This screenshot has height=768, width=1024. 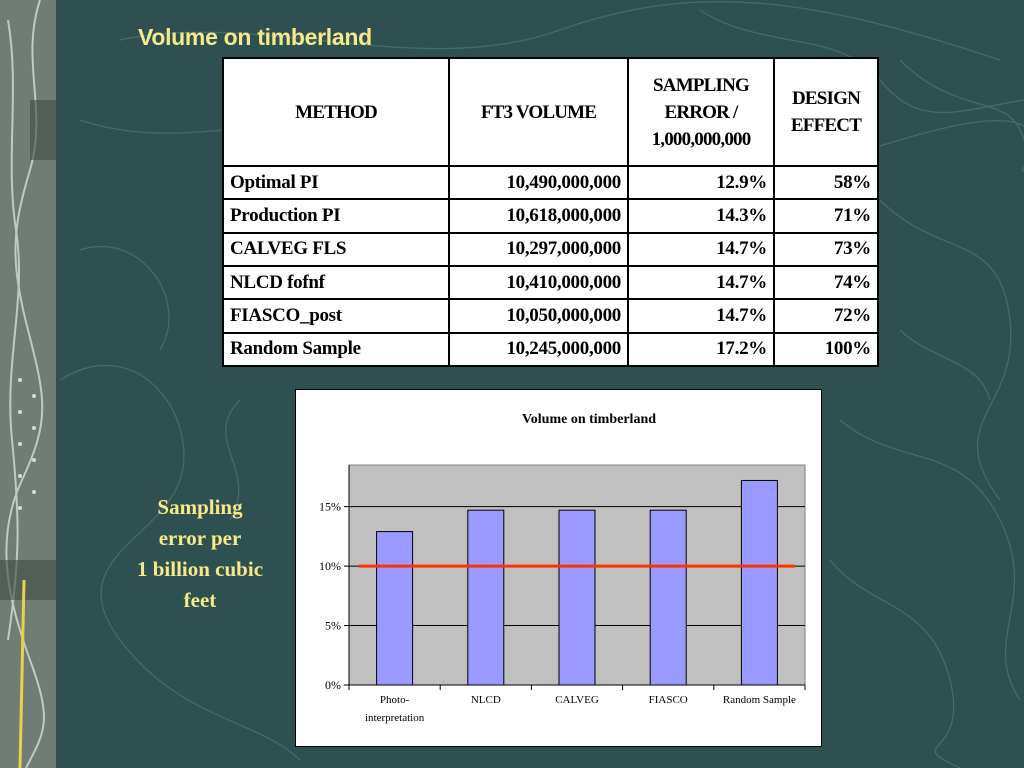 What do you see at coordinates (538, 216) in the screenshot?
I see `volume-cell: 10,618,000,000` at bounding box center [538, 216].